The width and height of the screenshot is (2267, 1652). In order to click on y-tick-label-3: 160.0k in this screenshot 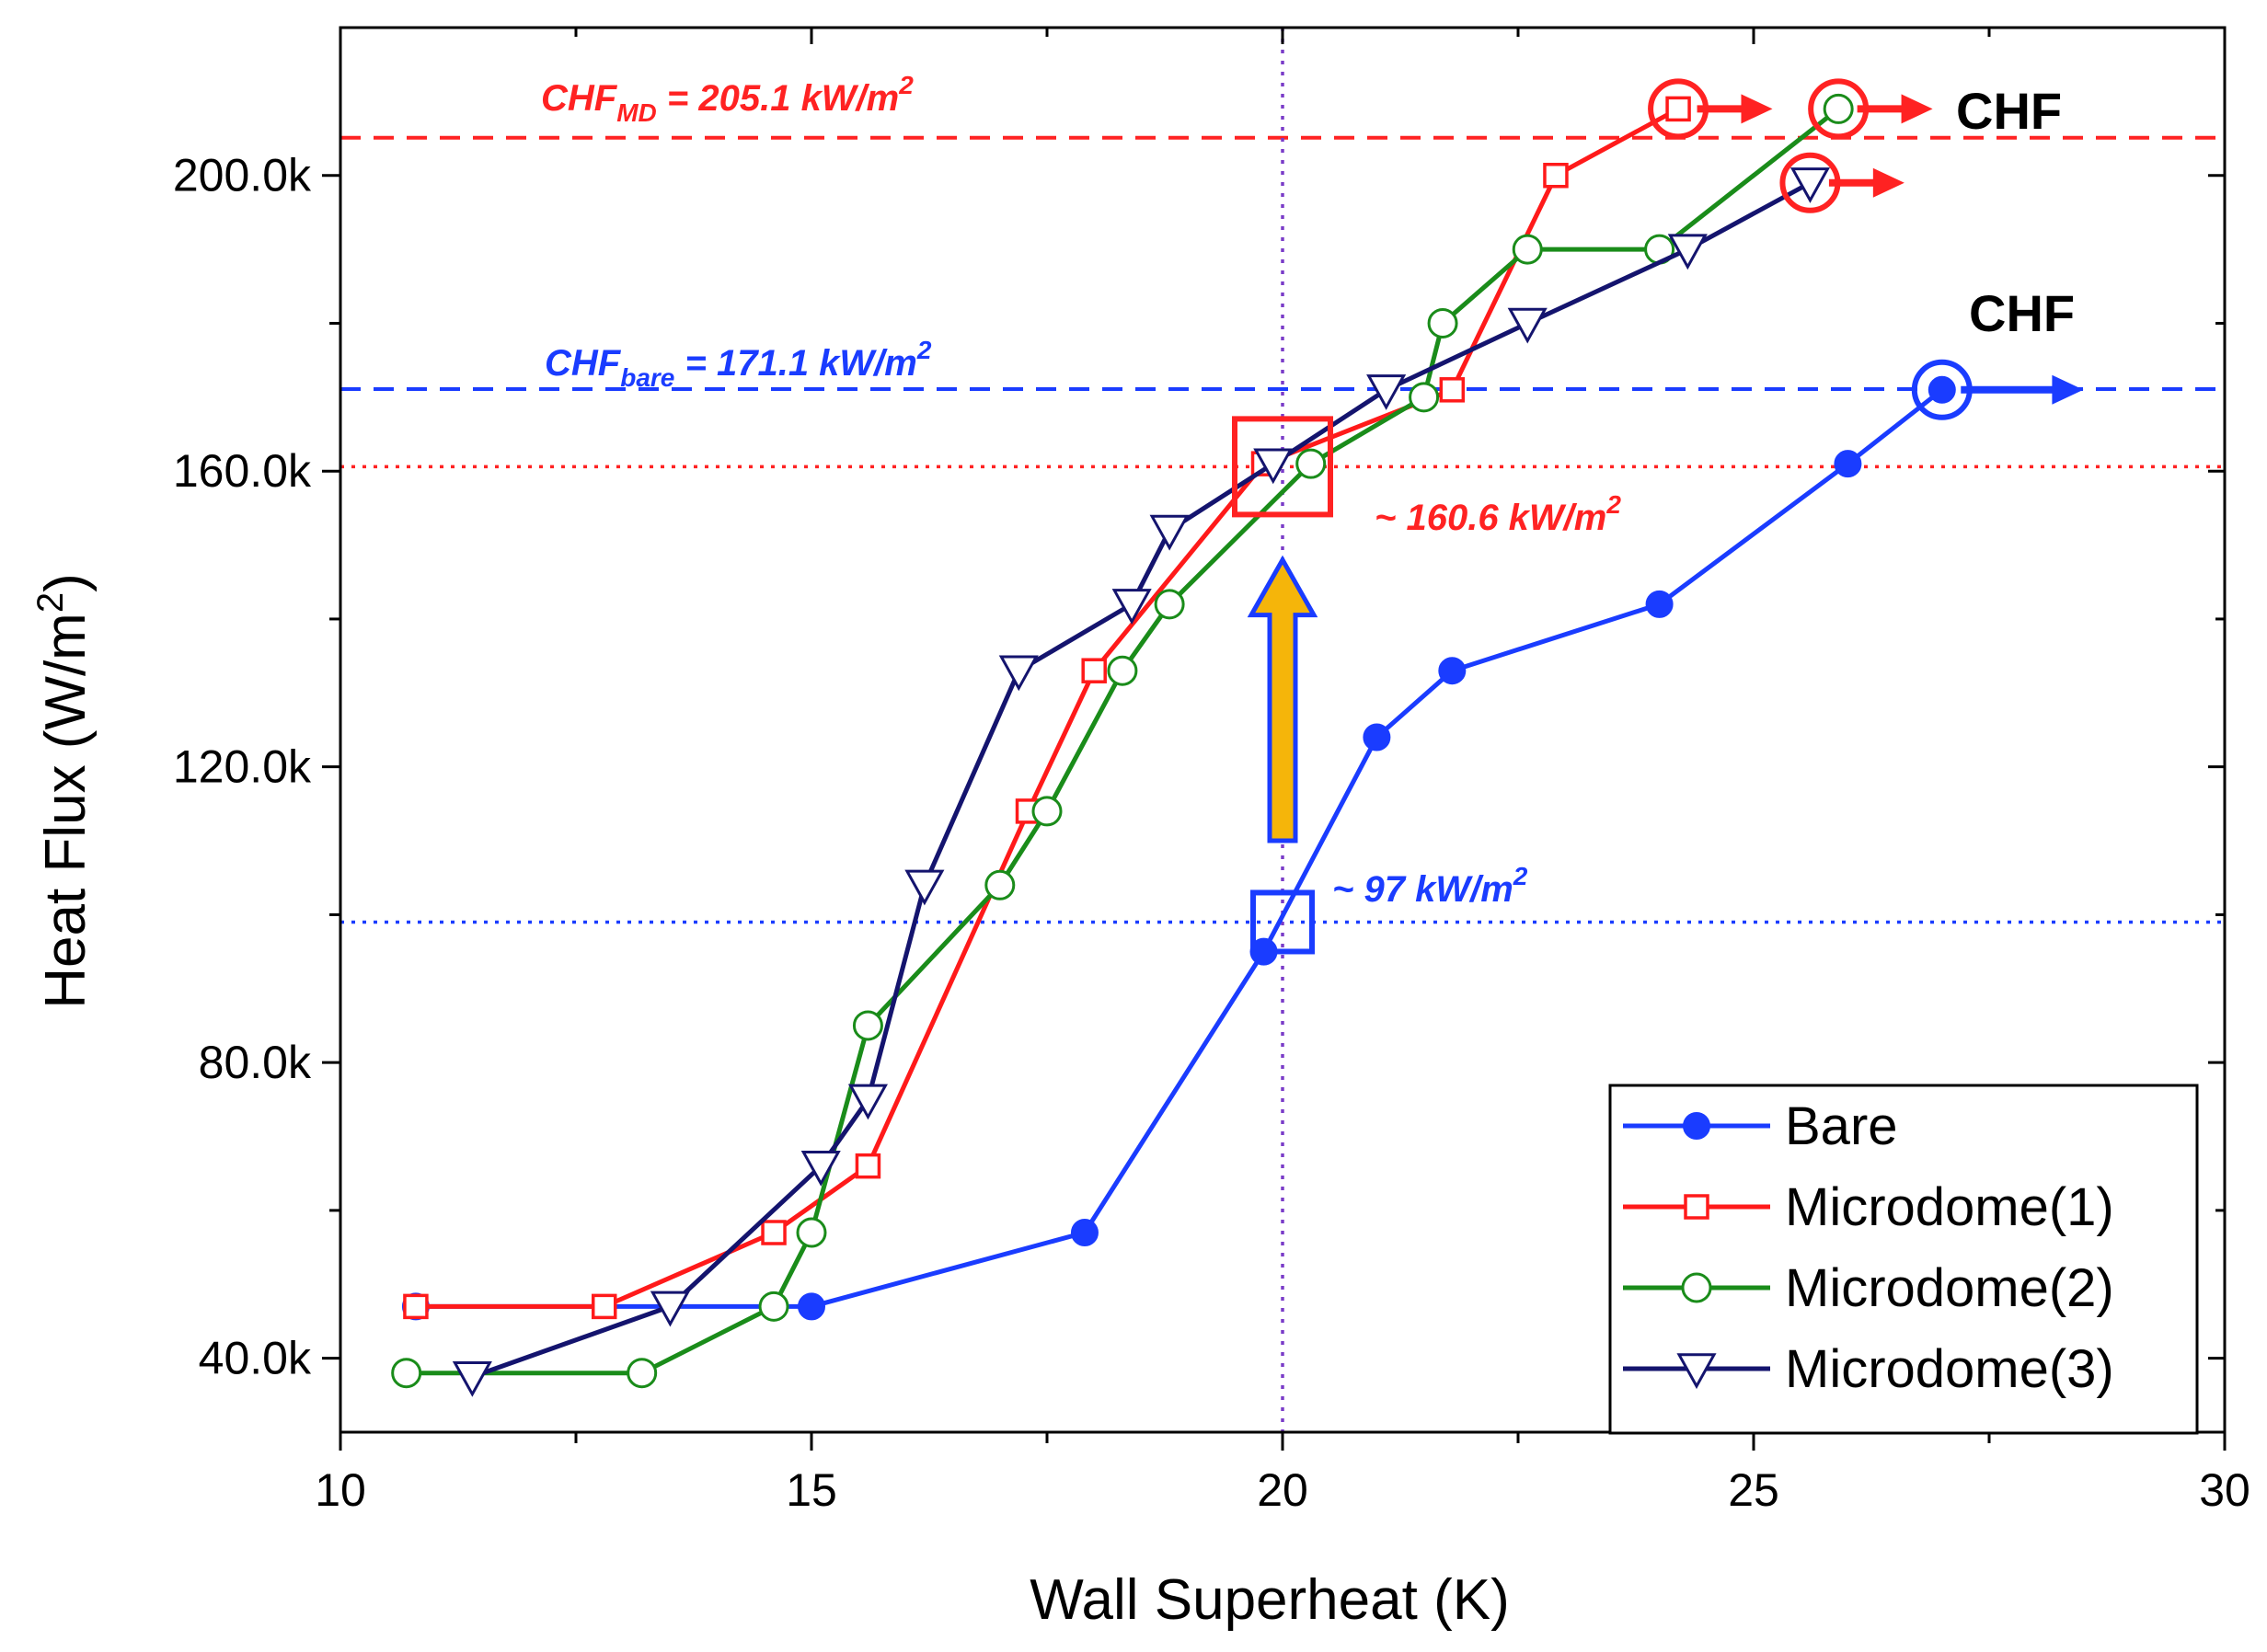, I will do `click(242, 471)`.